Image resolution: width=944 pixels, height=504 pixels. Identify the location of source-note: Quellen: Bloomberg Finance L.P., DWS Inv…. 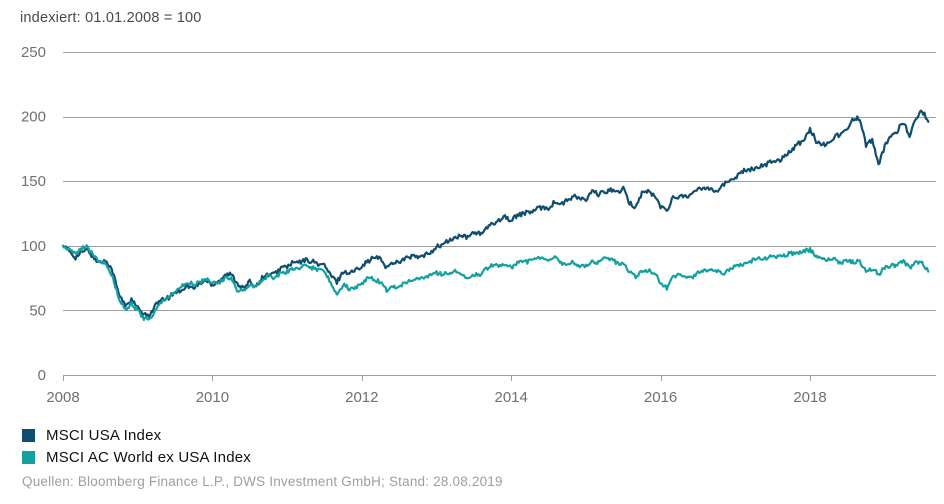
(262, 481).